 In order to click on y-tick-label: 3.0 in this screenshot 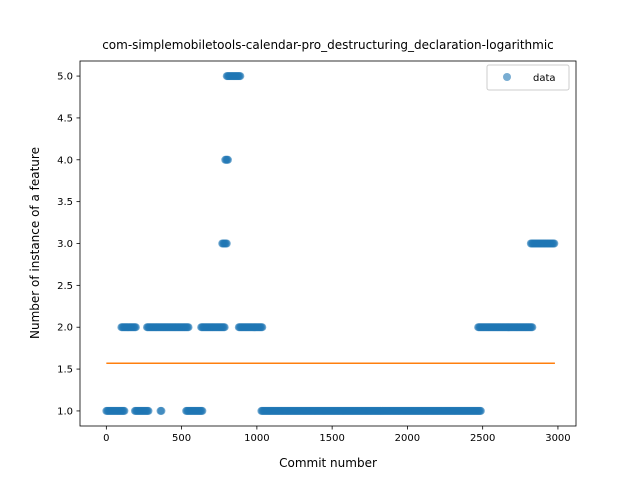, I will do `click(65, 244)`.